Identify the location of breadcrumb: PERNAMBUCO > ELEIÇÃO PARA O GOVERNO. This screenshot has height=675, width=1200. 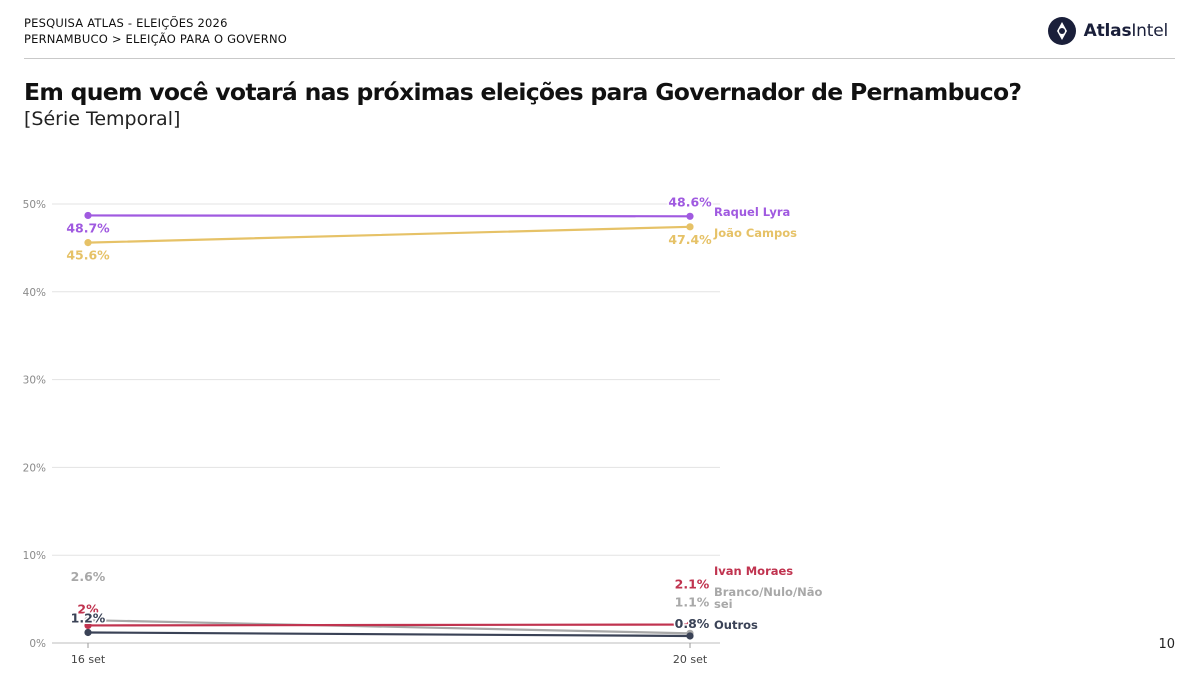
(156, 39).